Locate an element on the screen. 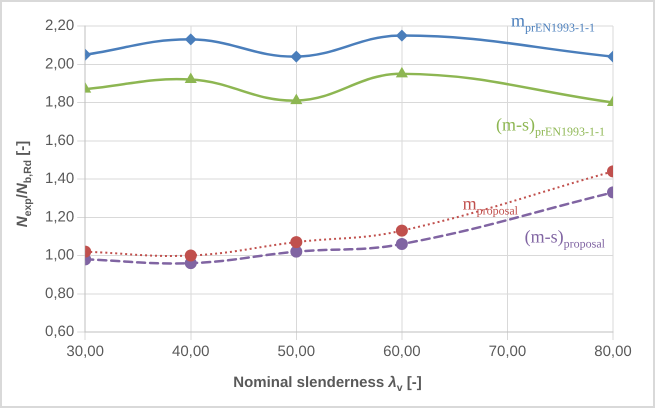 This screenshot has height=408, width=655. x-tick-label: 40,00 is located at coordinates (191, 351).